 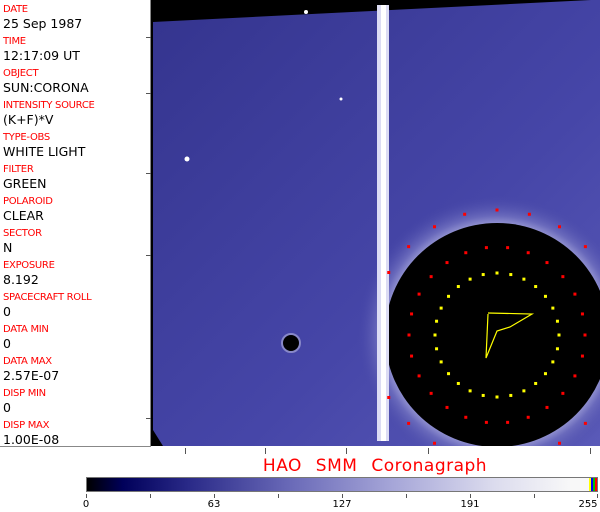 I want to click on field-label: SECTOR, so click(x=22, y=233).